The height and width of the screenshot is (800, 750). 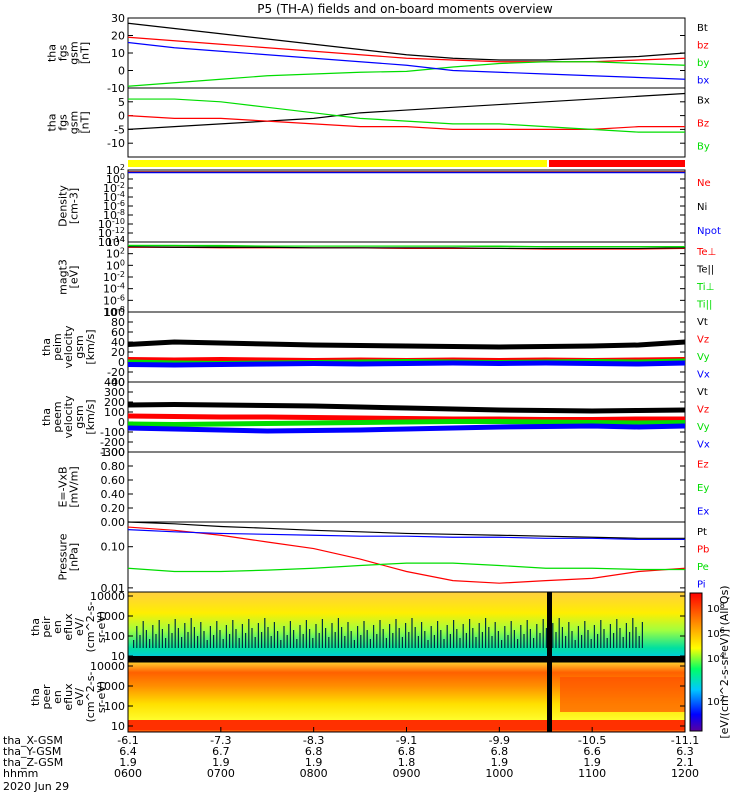 I want to click on y-tick-label: 300, so click(x=114, y=392).